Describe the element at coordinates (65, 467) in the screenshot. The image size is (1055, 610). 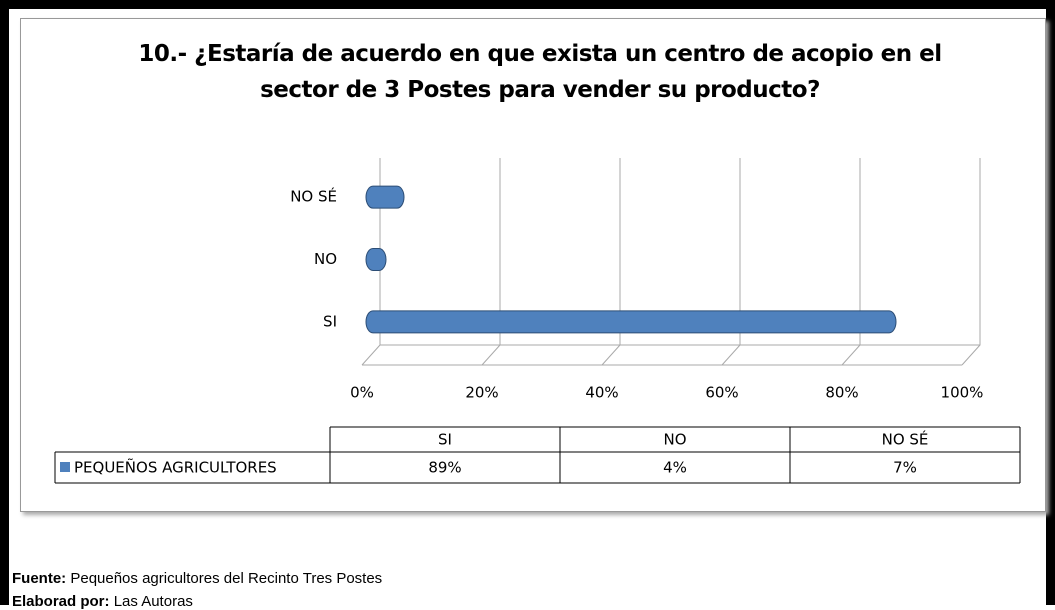
I see `legend-swatch` at that location.